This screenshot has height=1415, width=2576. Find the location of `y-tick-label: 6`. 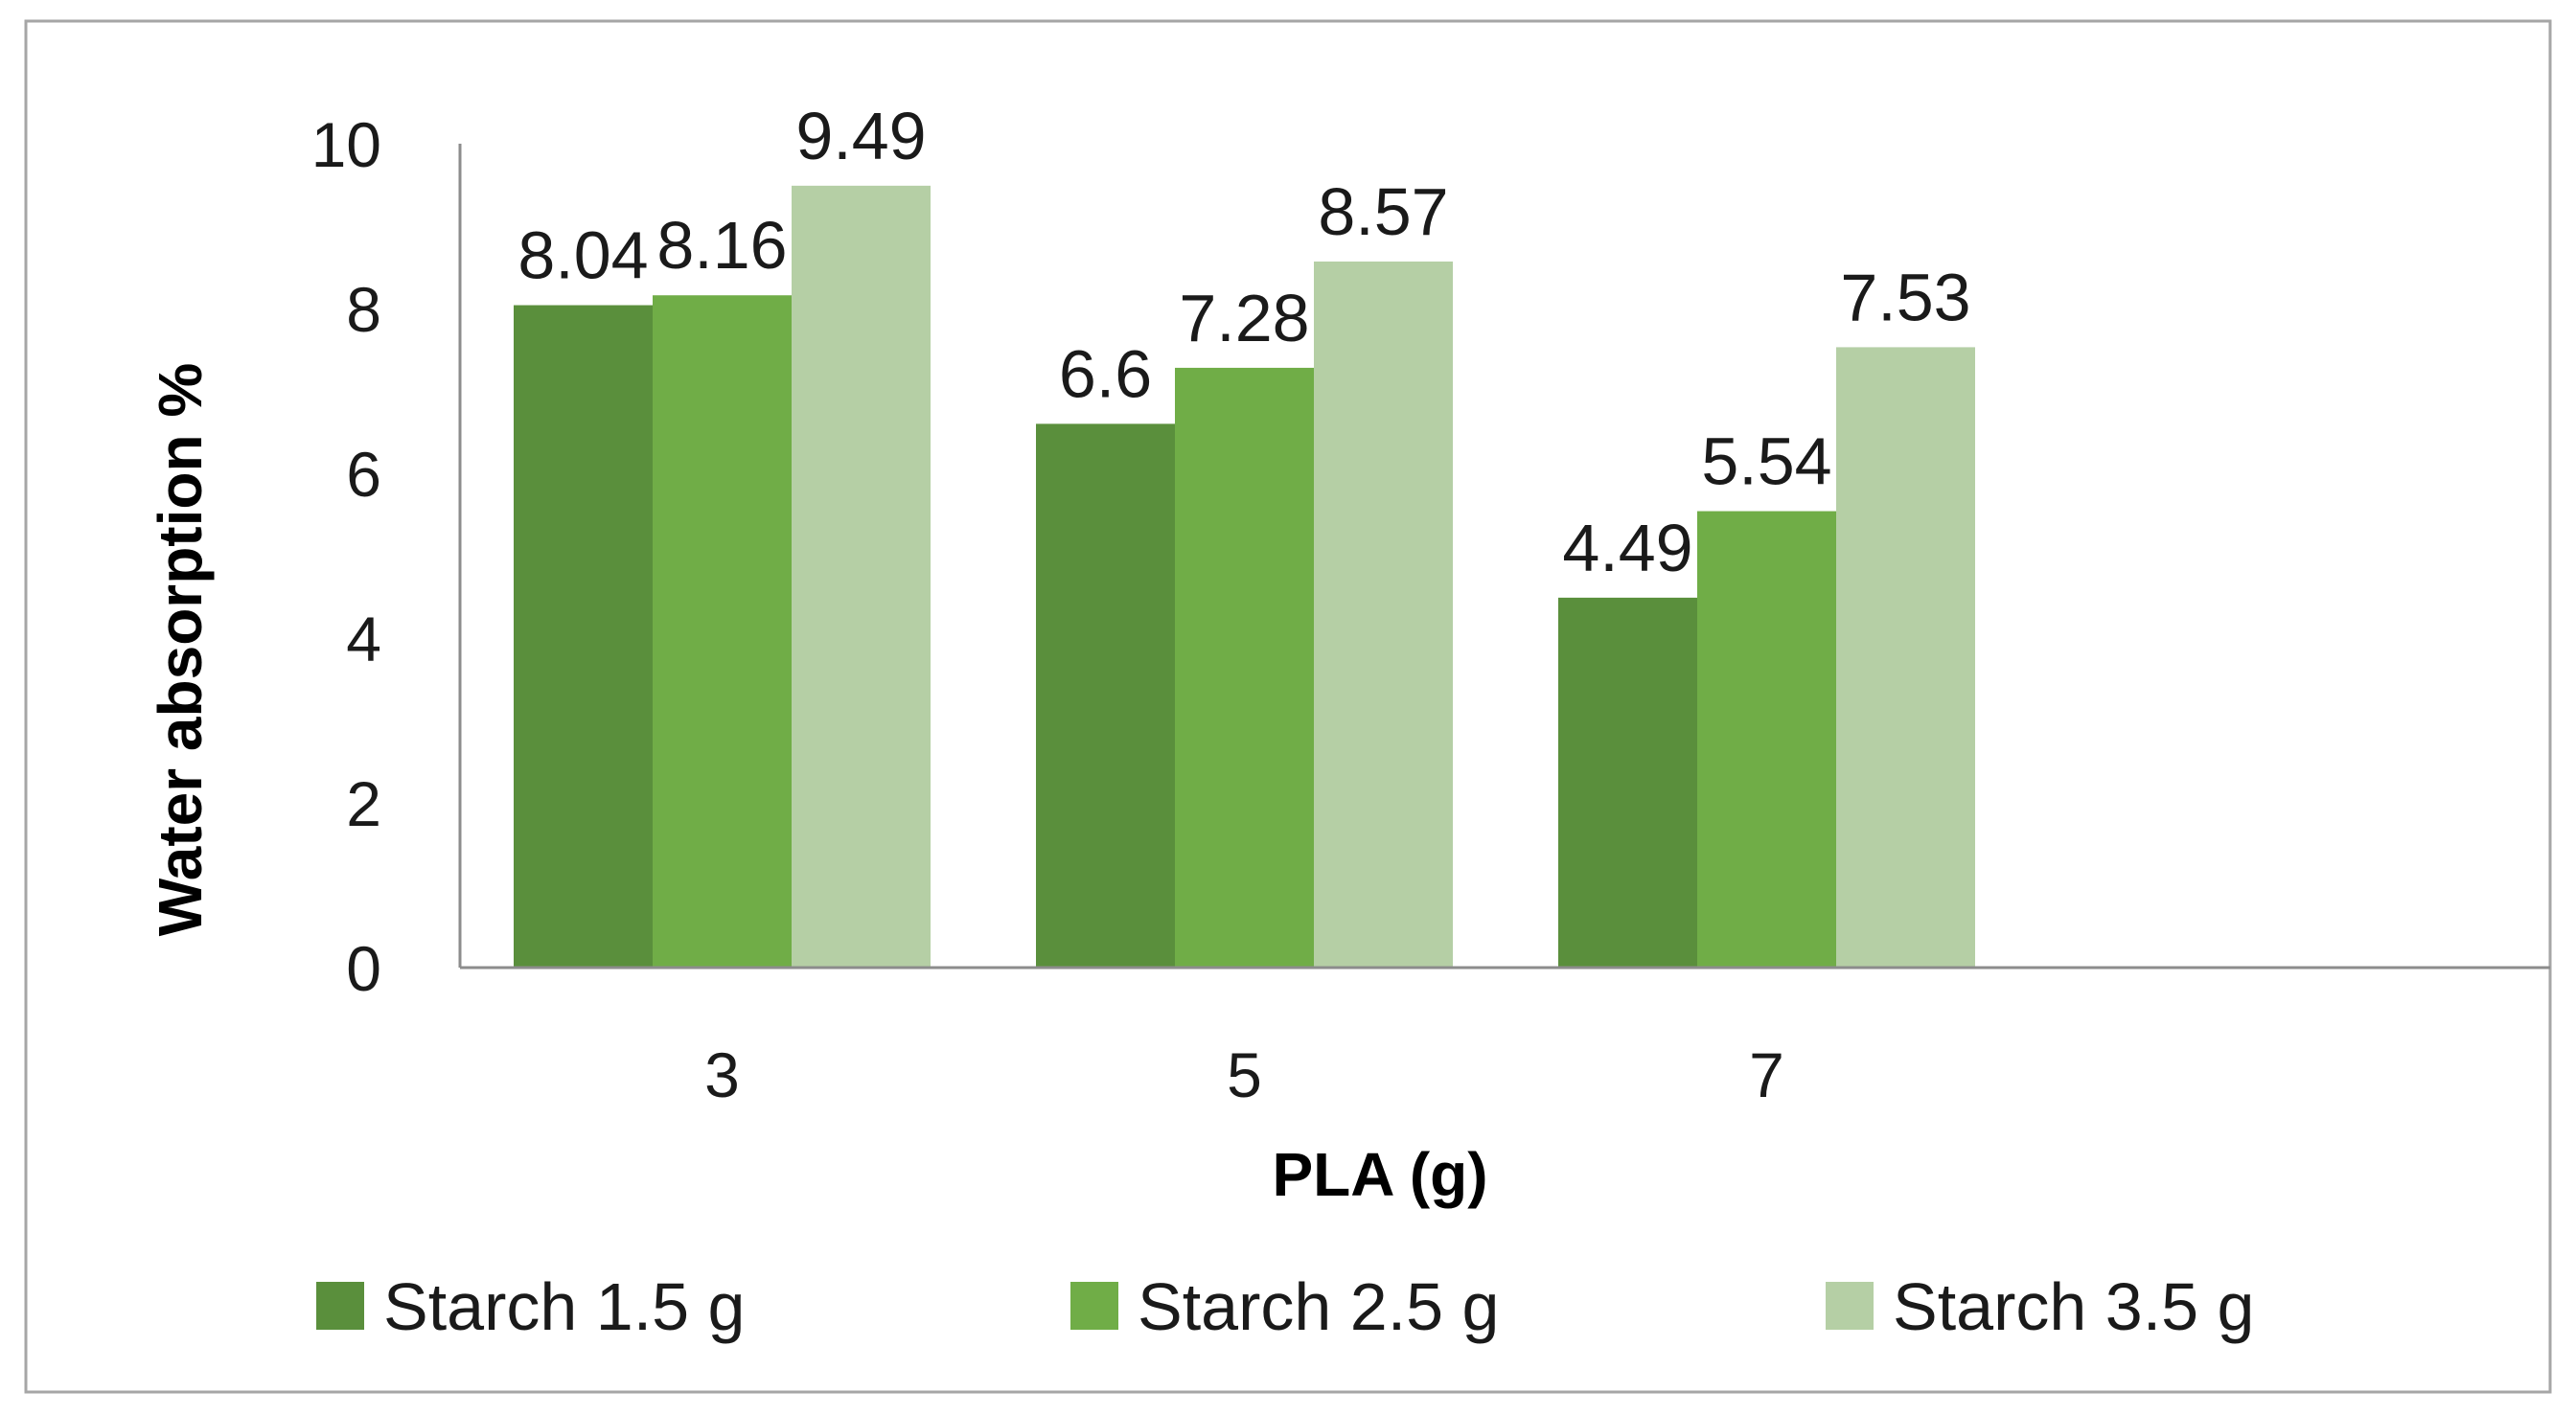

y-tick-label: 6 is located at coordinates (363, 474).